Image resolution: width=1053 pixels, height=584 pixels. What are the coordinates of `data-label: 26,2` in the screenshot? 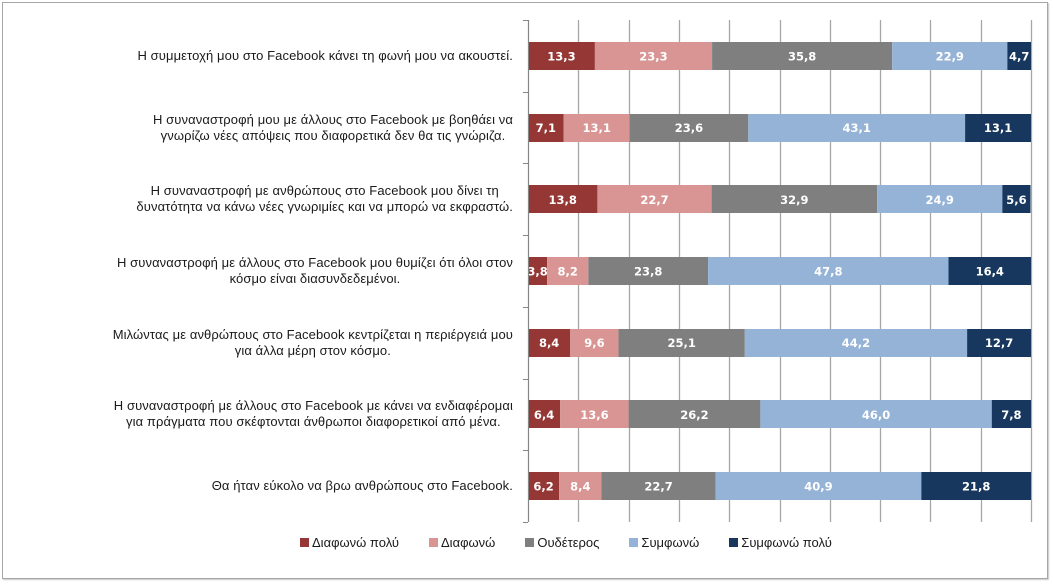 It's located at (694, 415).